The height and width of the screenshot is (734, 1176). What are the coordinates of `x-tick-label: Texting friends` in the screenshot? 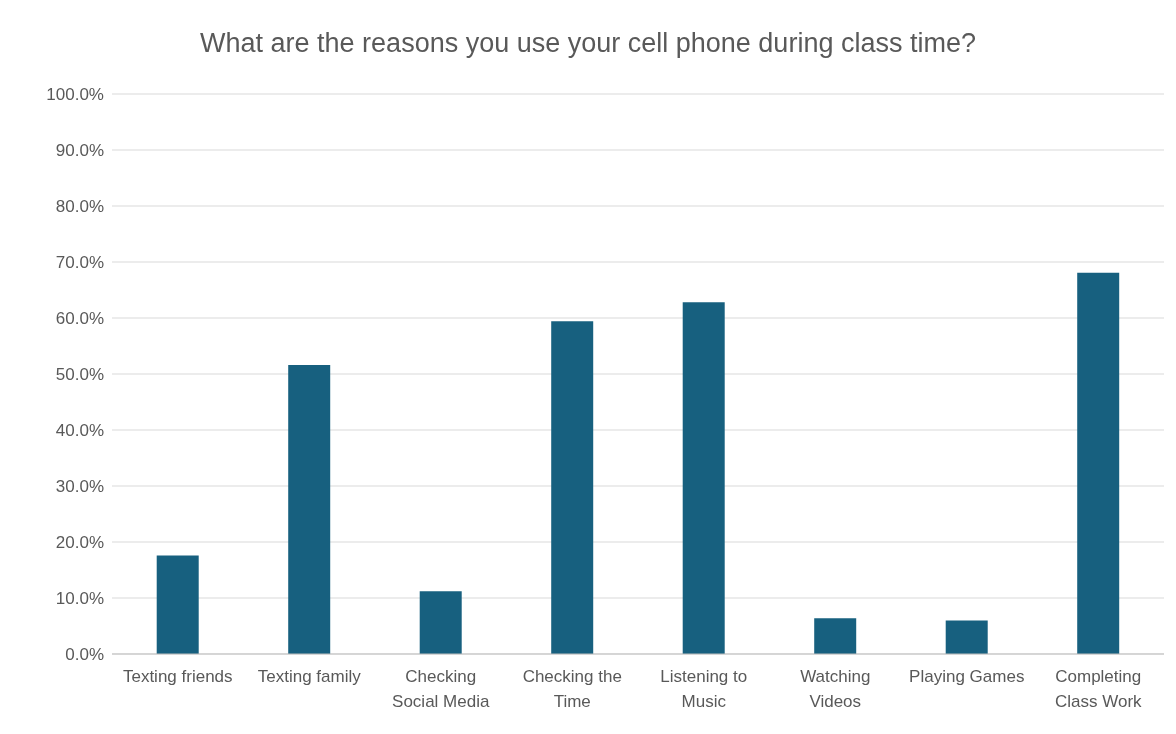 It's located at (177, 676).